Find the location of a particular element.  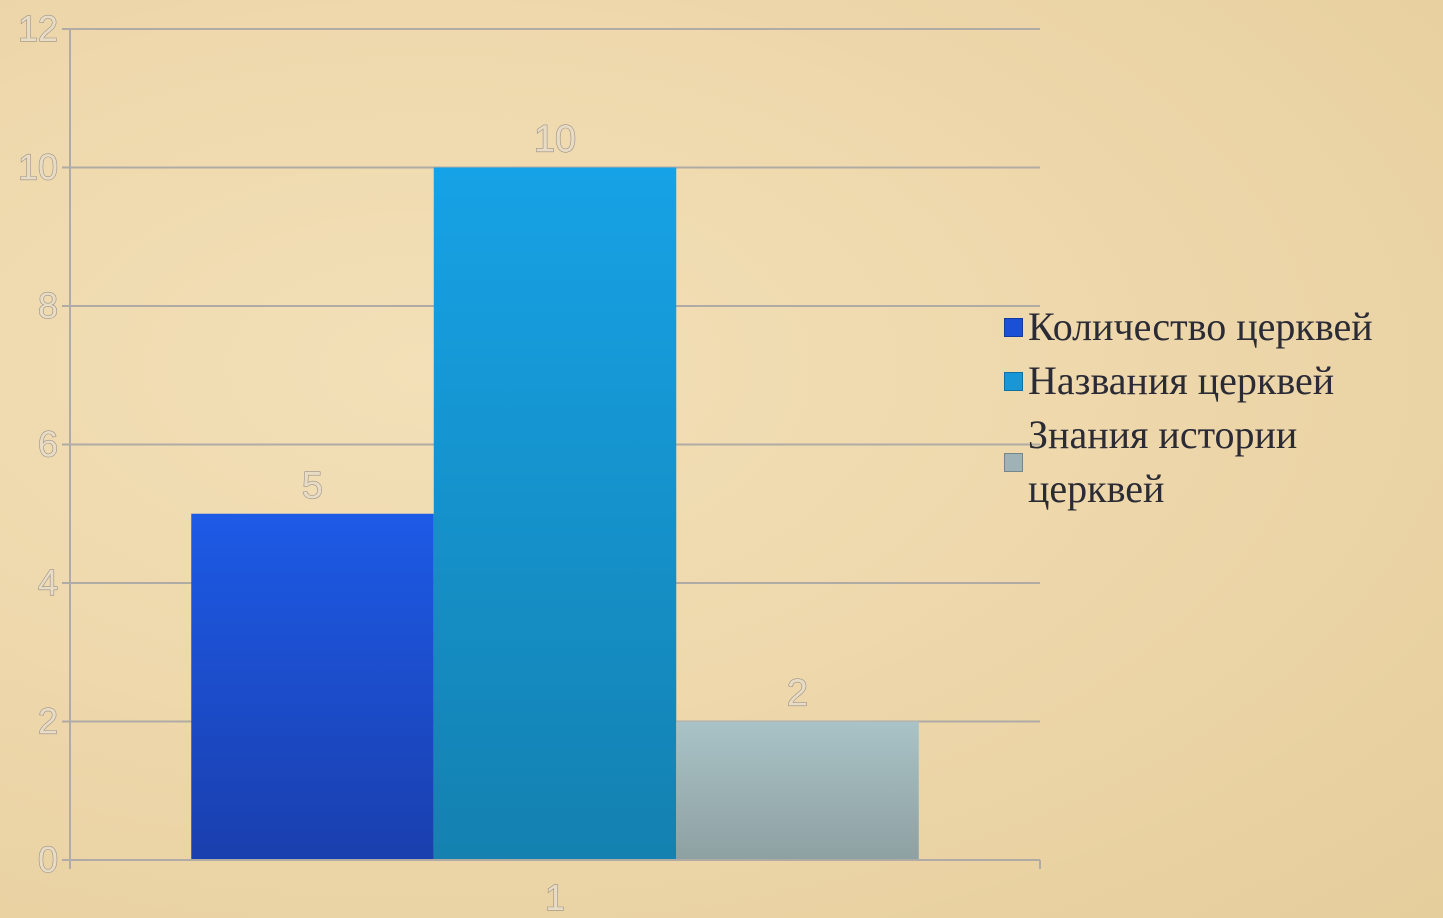

y-tick-label: 10 is located at coordinates (38, 167).